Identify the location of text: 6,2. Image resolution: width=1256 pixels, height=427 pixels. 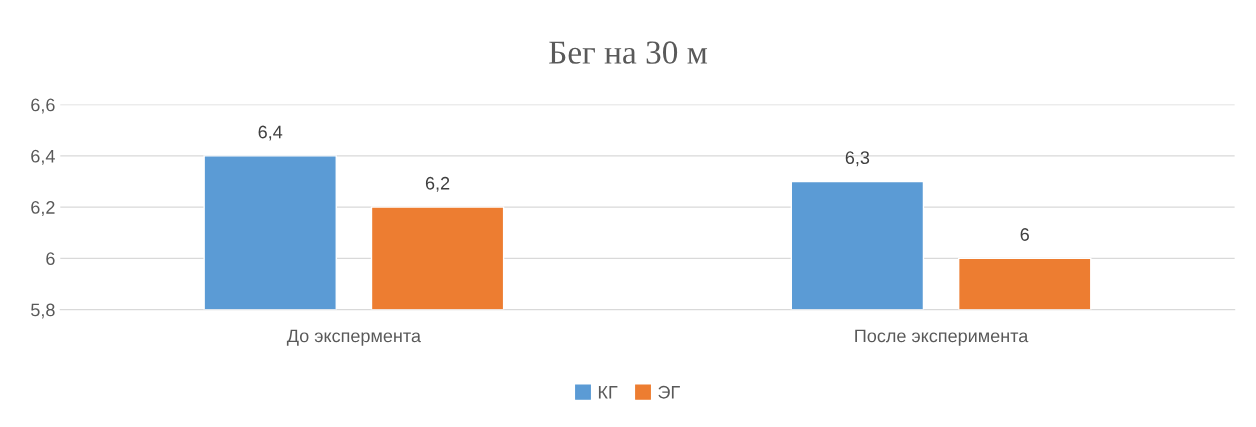
(437, 184).